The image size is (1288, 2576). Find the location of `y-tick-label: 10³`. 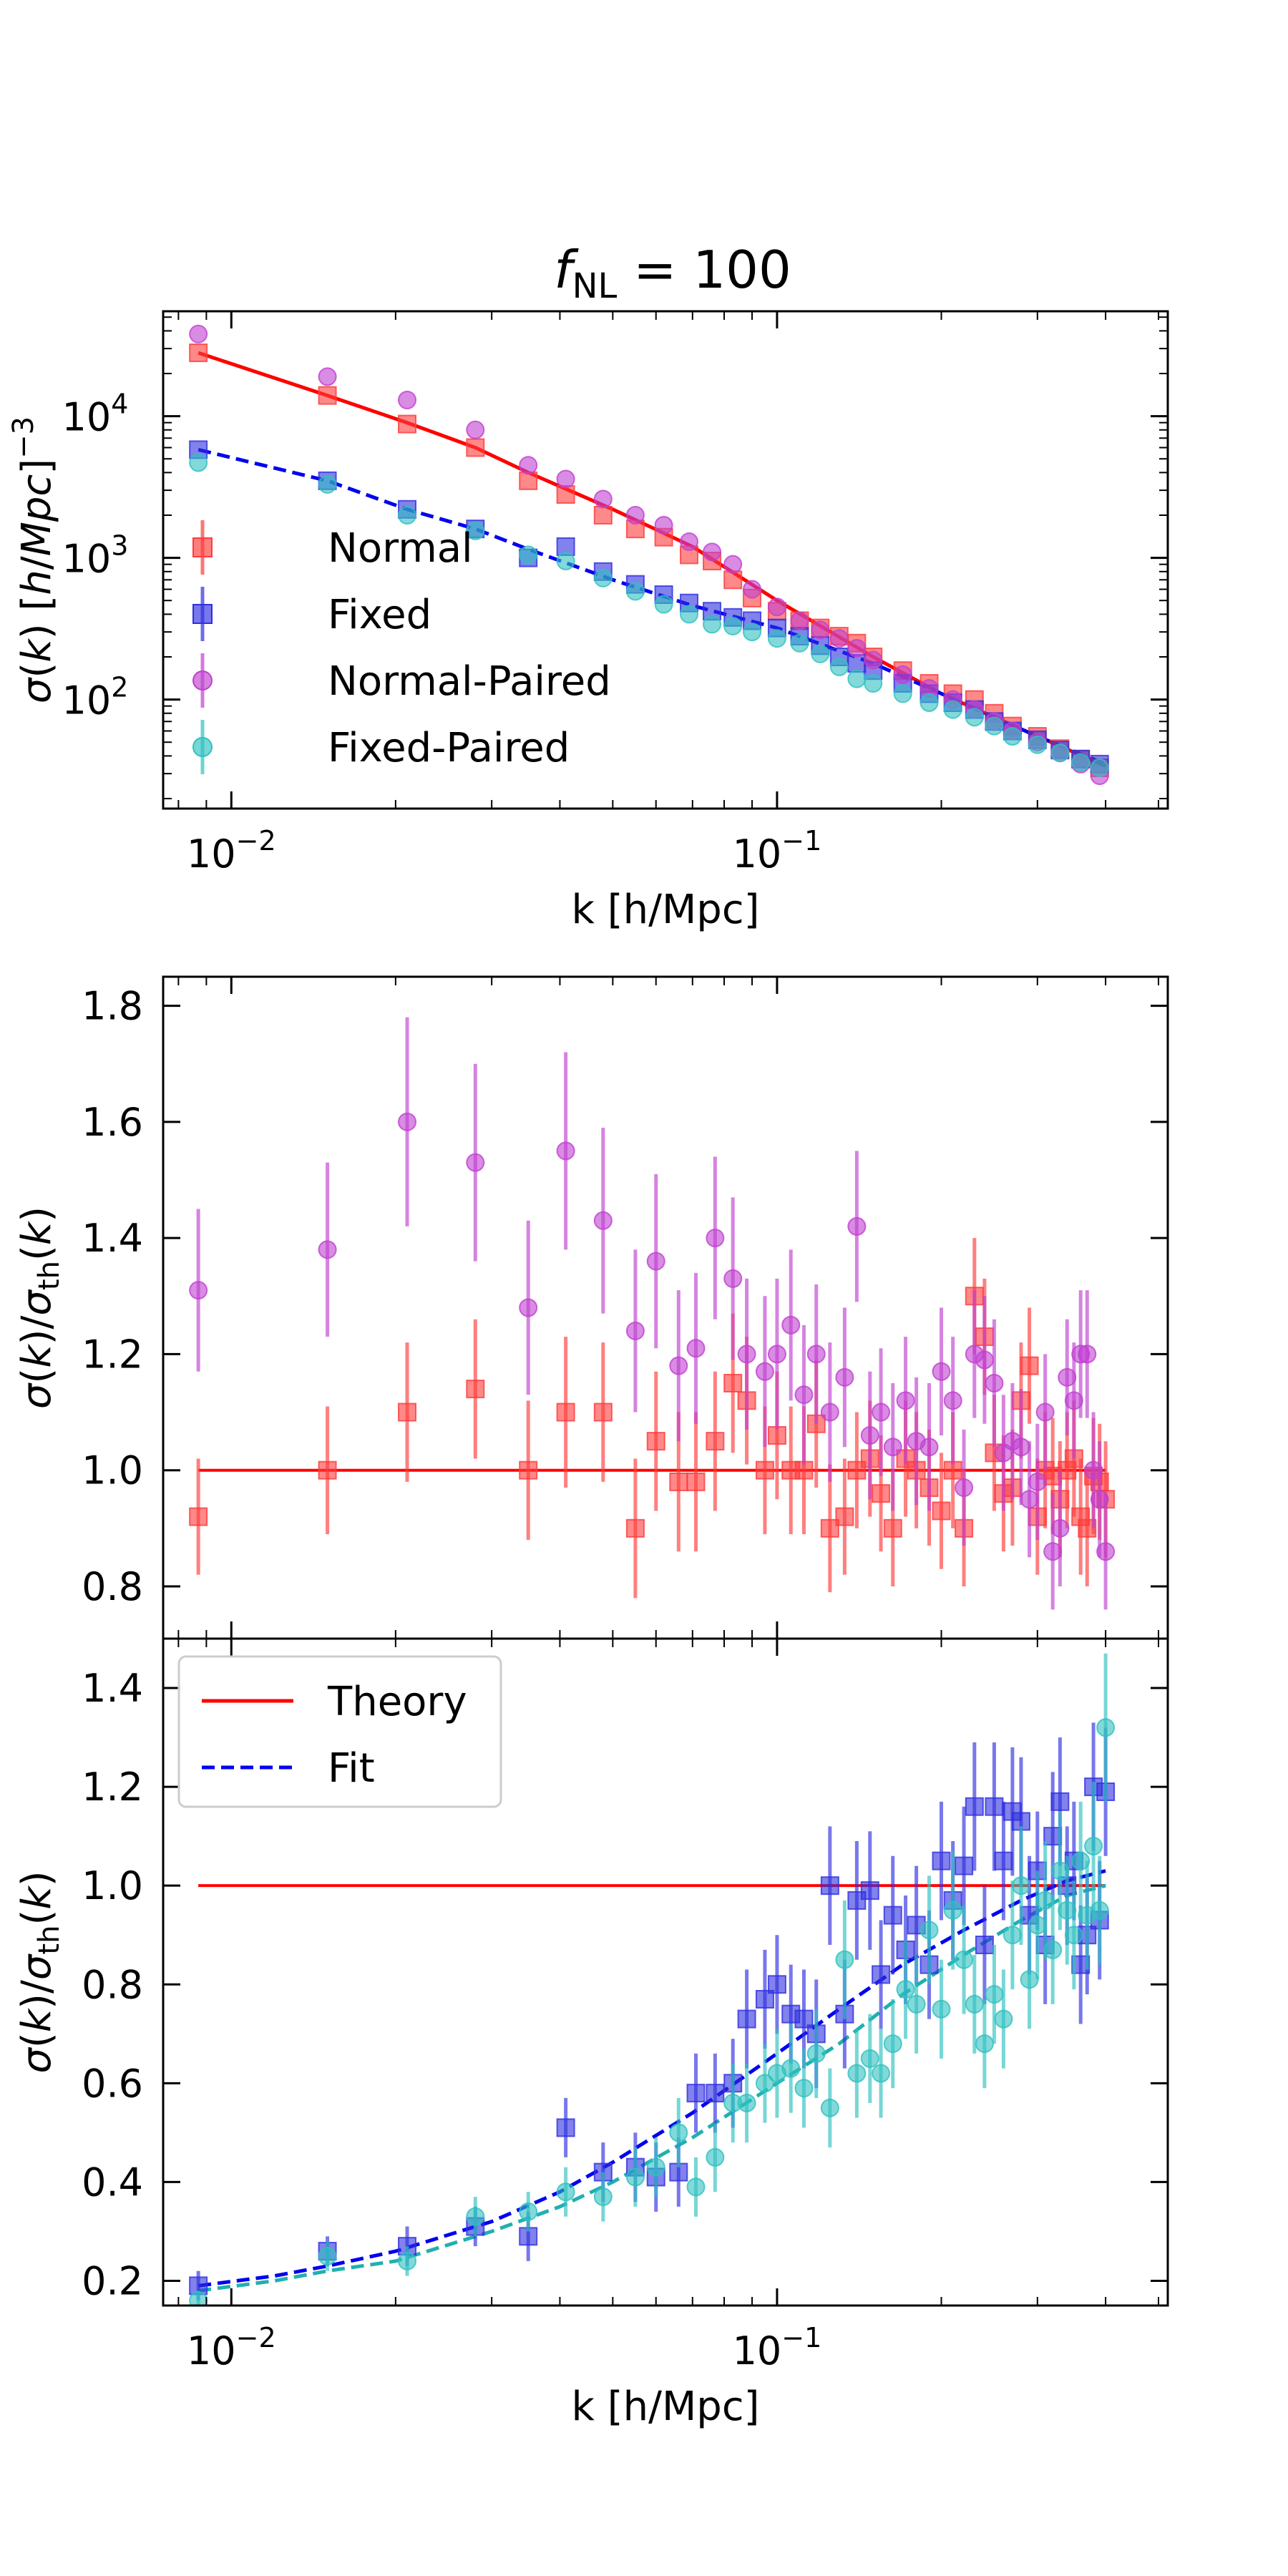

y-tick-label: 10³ is located at coordinates (95, 556).